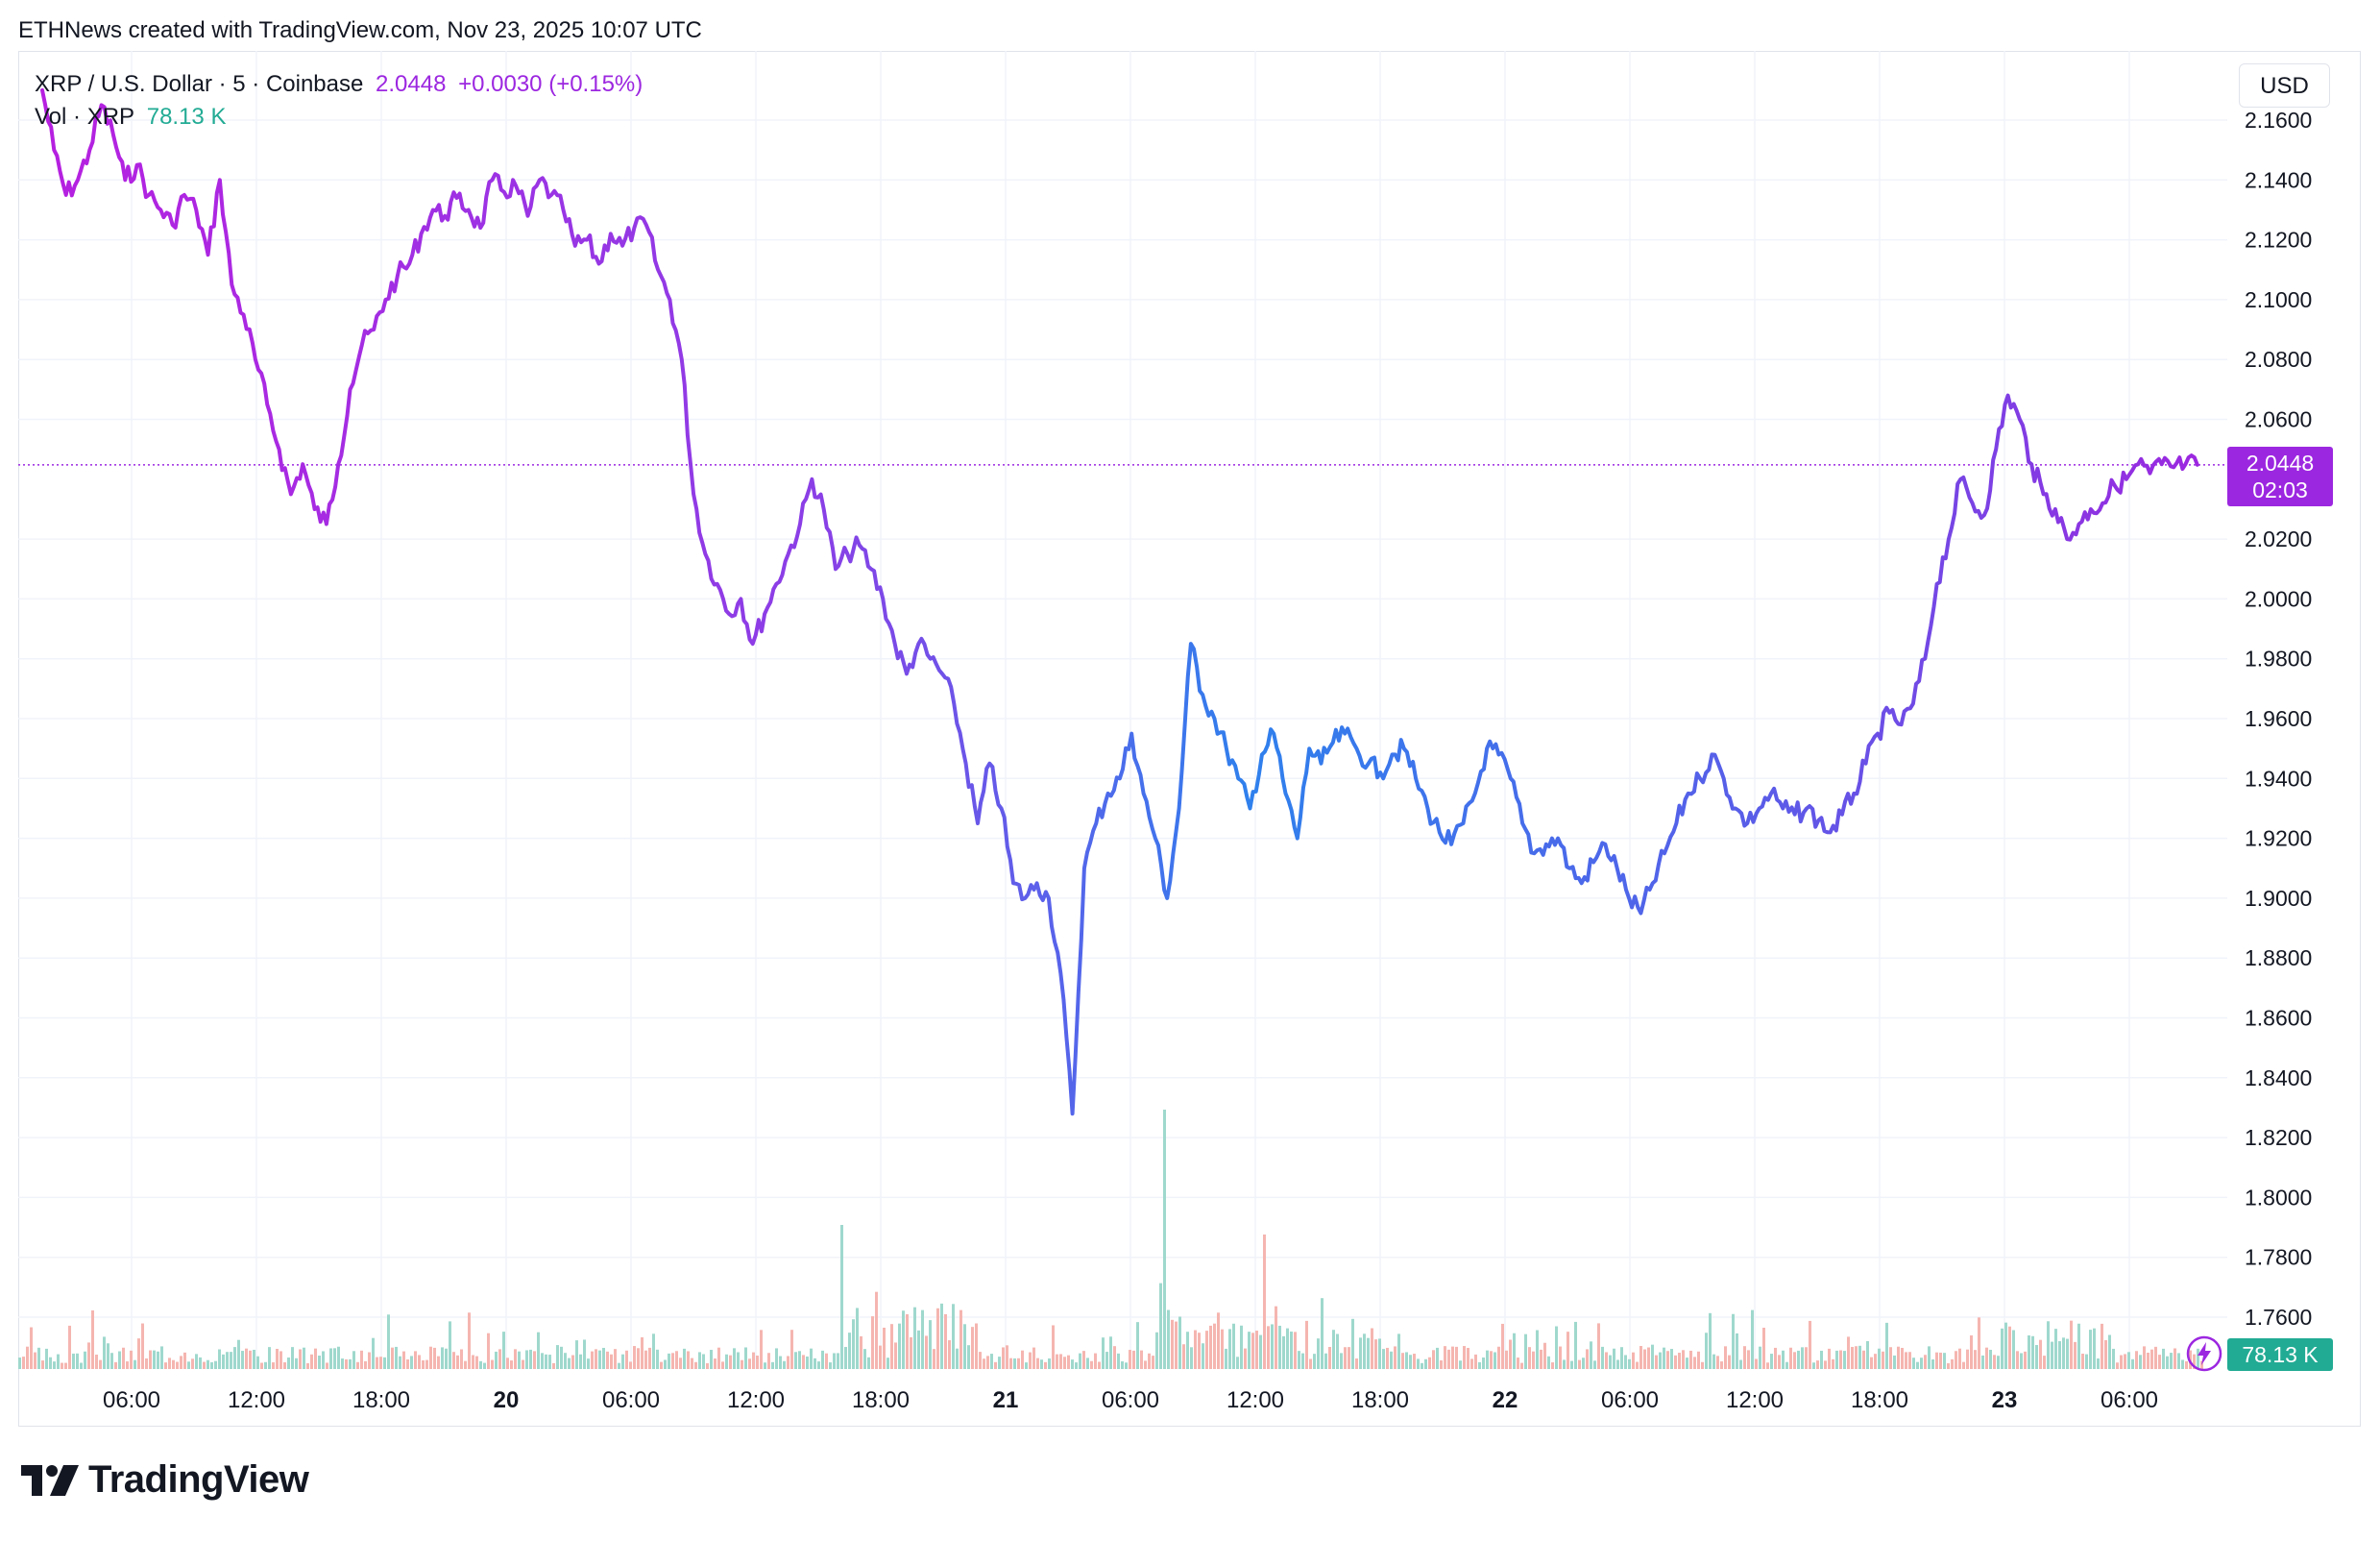 The width and height of the screenshot is (2380, 1541). Describe the element at coordinates (2279, 241) in the screenshot. I see `y-tick-label: 2.1200` at that location.